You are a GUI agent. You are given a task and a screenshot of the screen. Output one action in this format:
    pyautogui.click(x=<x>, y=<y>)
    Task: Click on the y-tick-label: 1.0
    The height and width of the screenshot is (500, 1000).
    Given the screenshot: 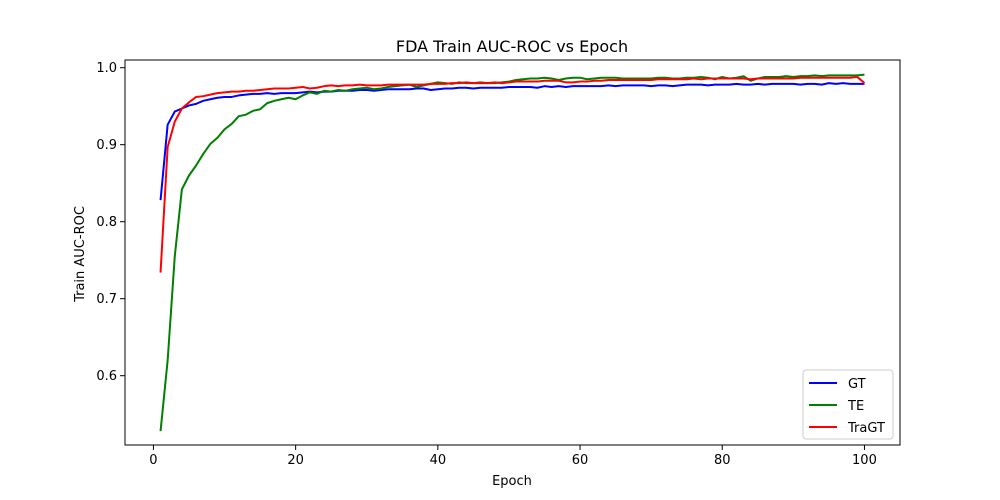 What is the action you would take?
    pyautogui.click(x=106, y=68)
    